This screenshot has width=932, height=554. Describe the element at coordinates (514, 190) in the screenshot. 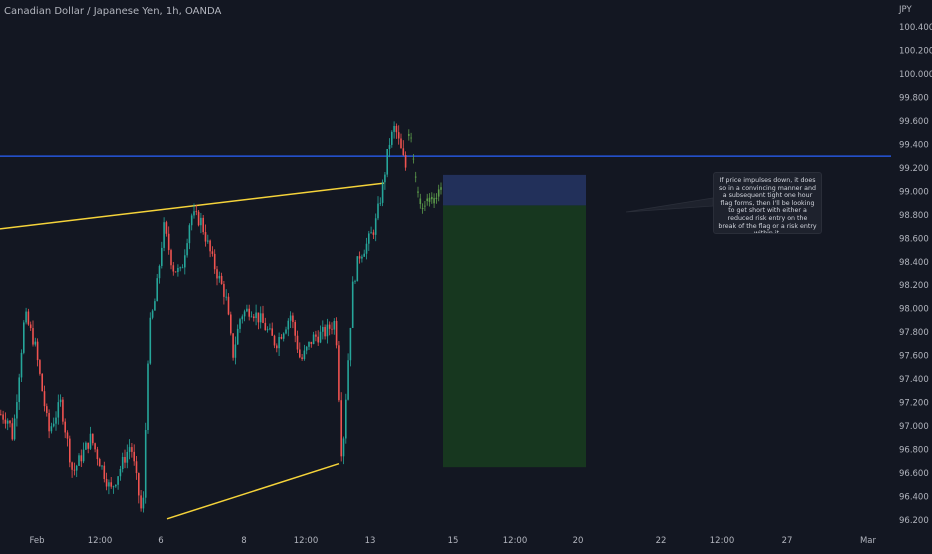

I see `stop-loss-zone` at that location.